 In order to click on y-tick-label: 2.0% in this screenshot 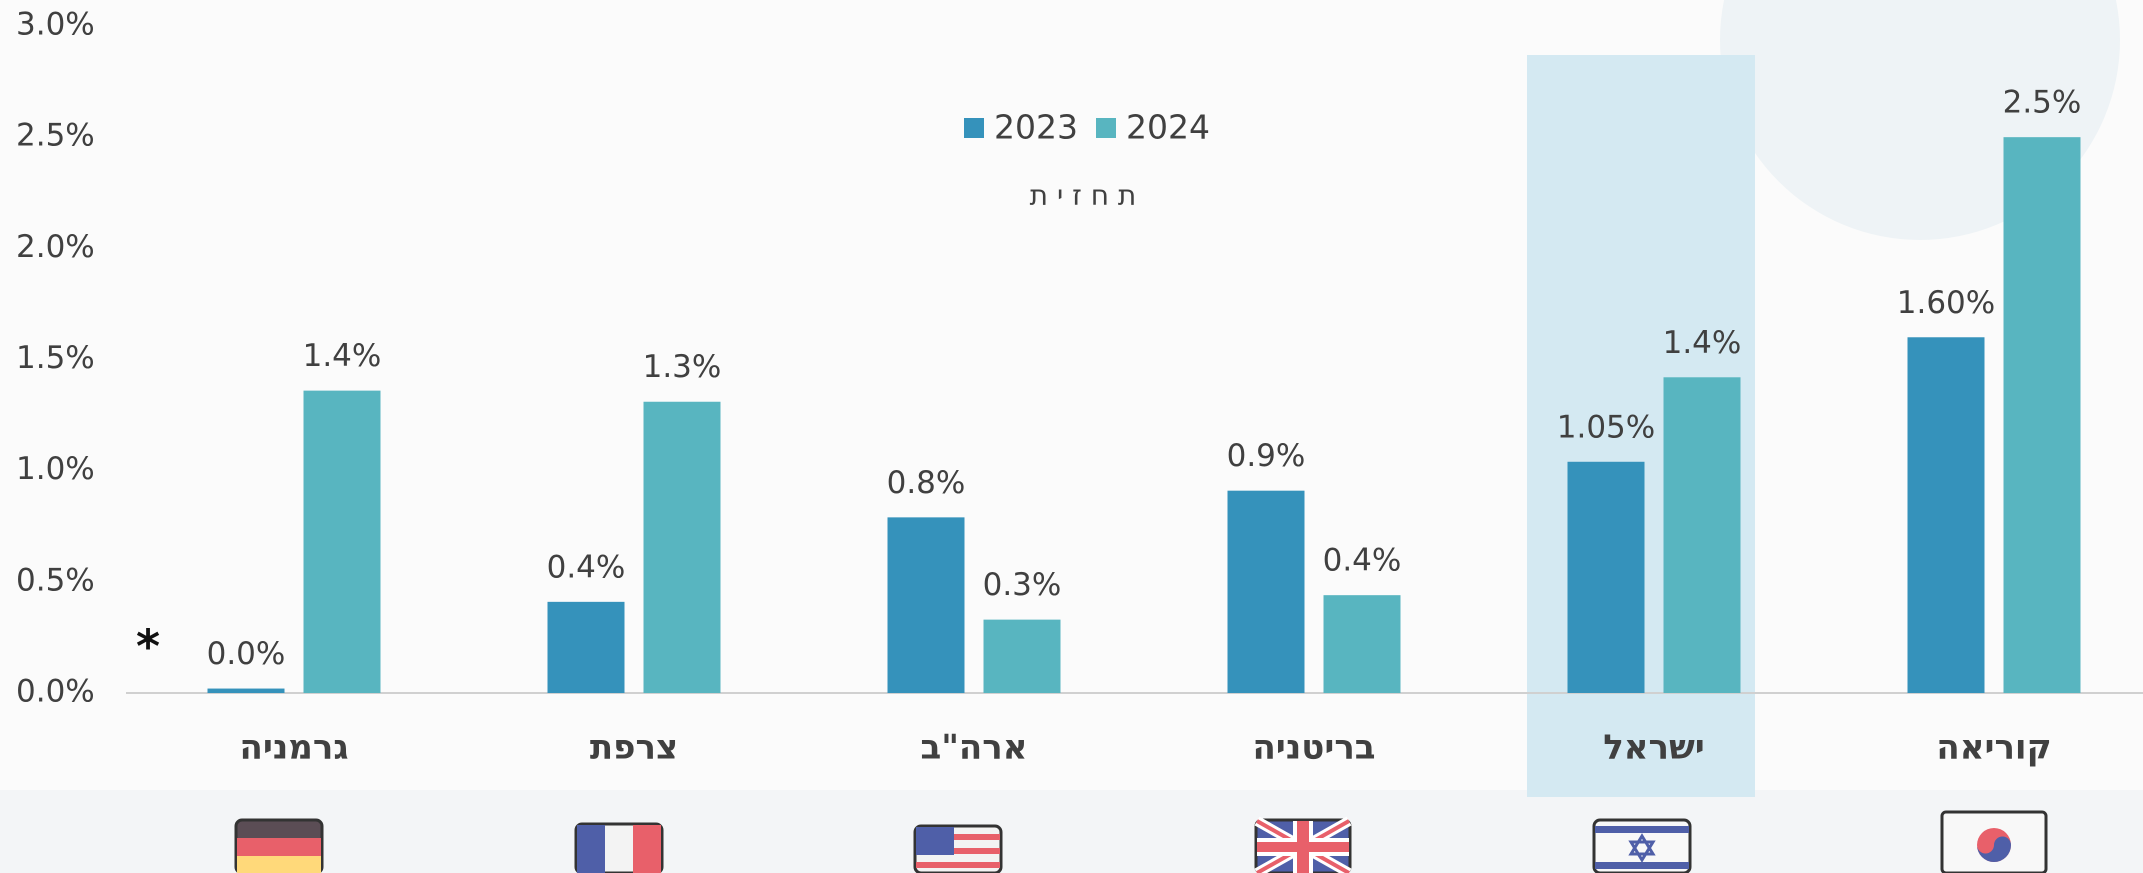, I will do `click(55, 247)`.